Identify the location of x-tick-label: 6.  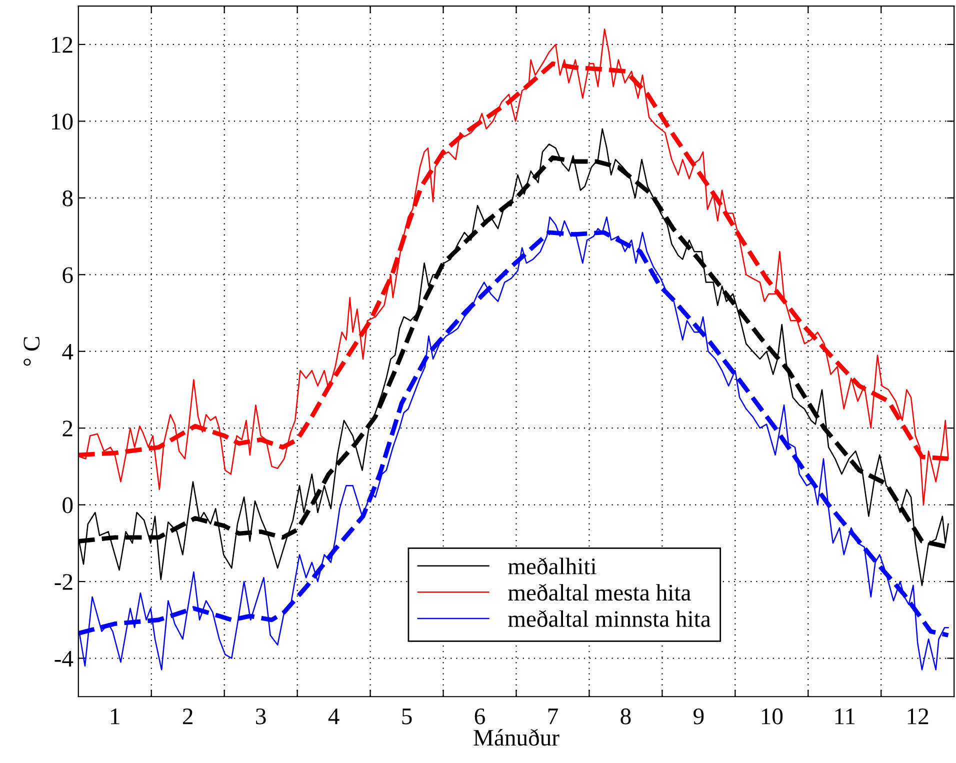
(479, 716).